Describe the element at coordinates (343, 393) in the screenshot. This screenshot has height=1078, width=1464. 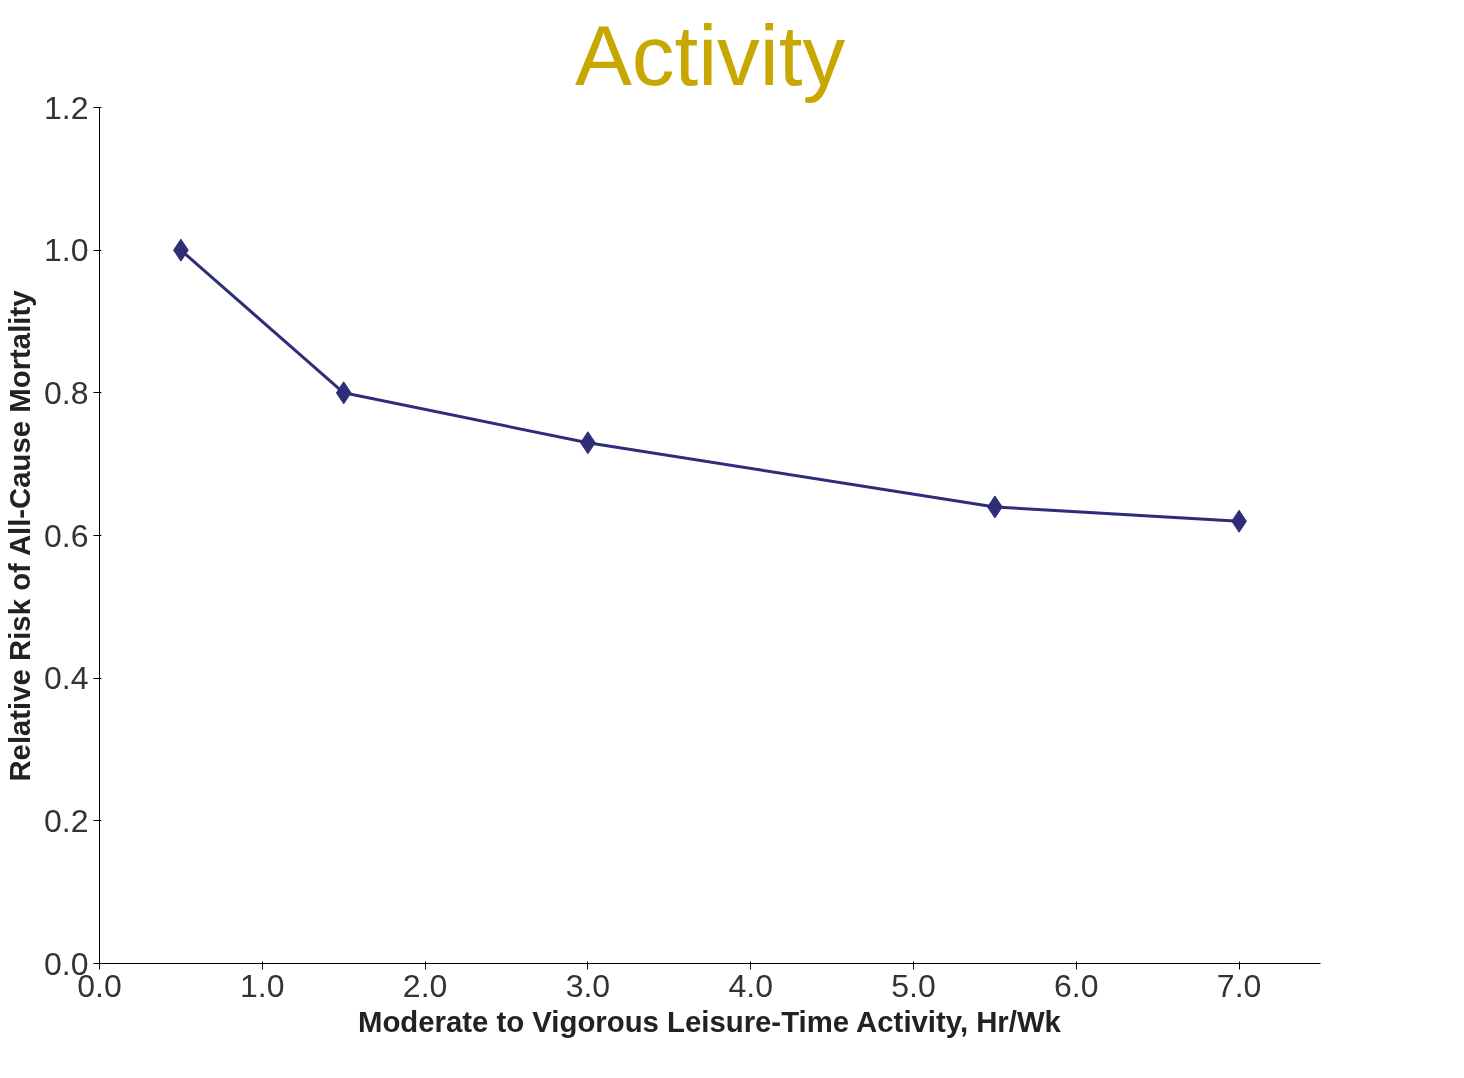
I see `point` at that location.